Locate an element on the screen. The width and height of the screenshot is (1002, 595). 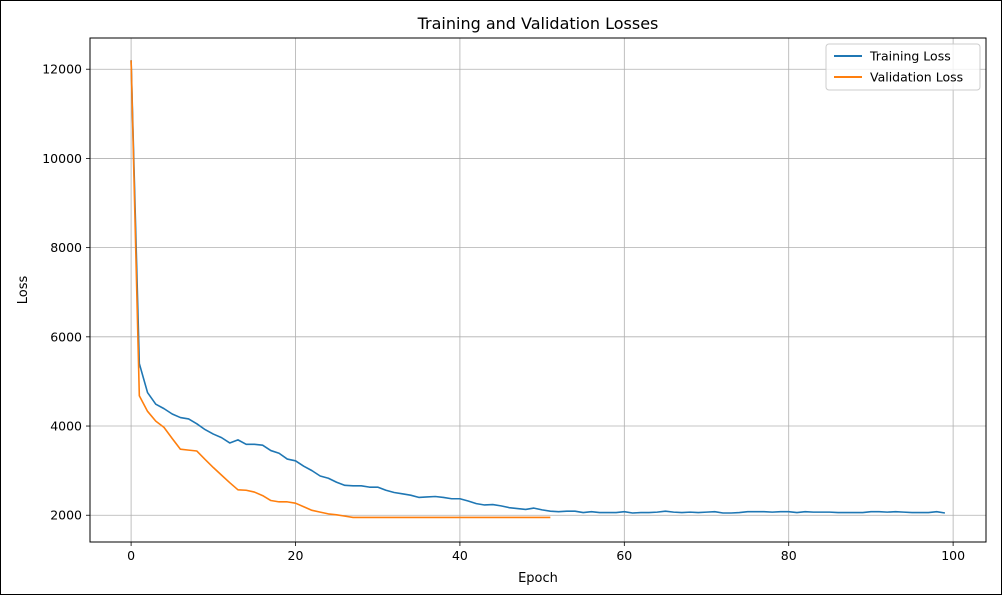
x-tick-label: 20 is located at coordinates (296, 555).